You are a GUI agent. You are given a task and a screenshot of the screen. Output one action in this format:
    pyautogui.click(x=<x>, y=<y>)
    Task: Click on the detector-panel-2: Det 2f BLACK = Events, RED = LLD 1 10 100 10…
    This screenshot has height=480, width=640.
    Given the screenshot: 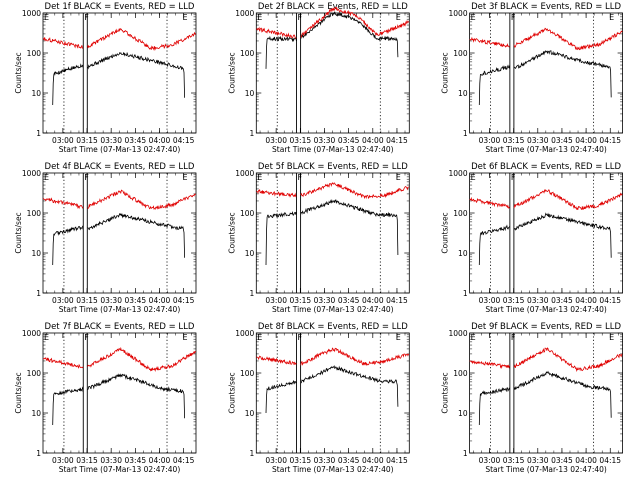 What is the action you would take?
    pyautogui.click(x=318, y=78)
    